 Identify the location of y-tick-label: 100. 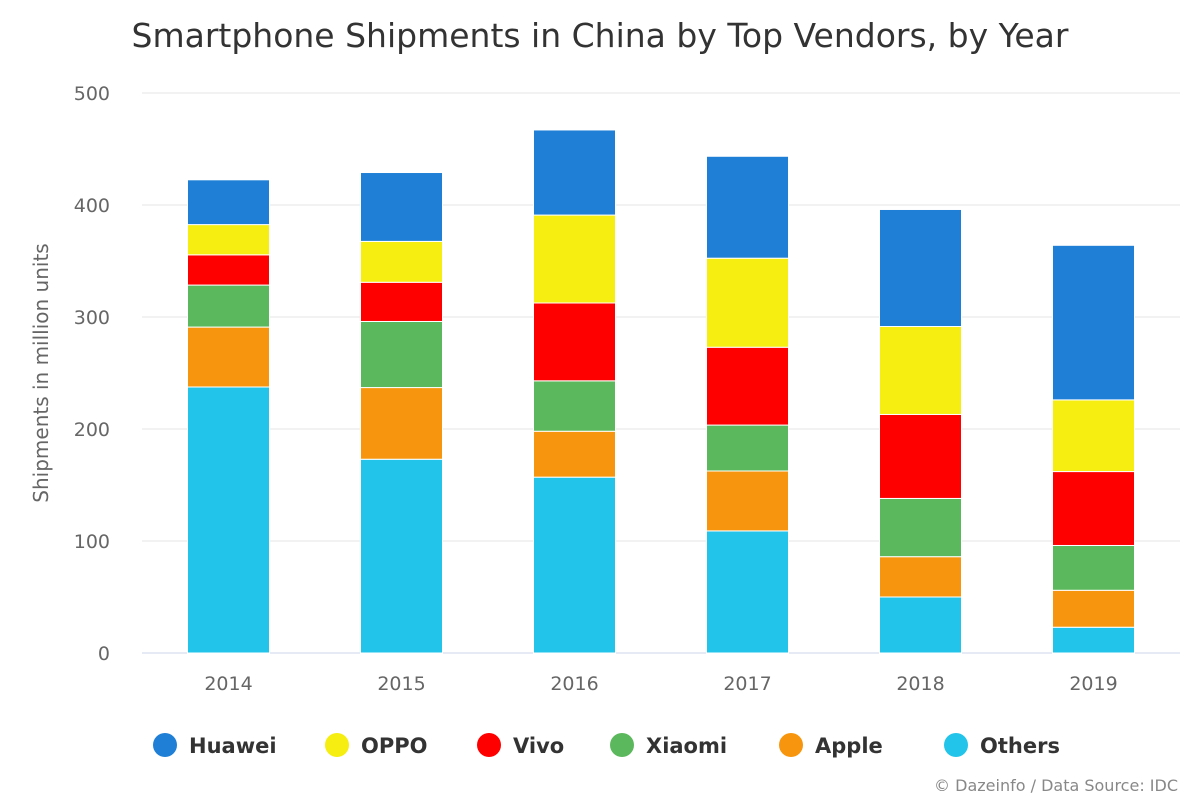
(92, 542).